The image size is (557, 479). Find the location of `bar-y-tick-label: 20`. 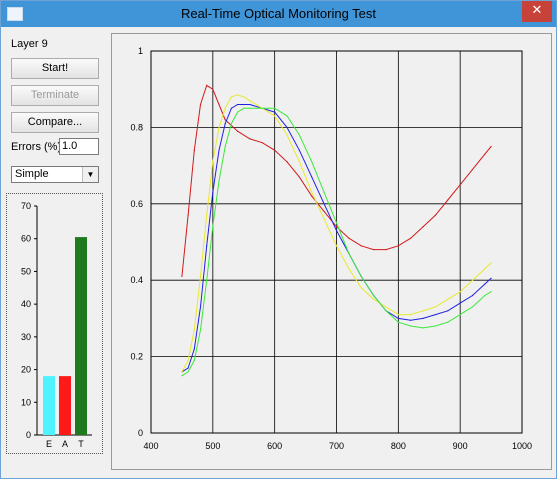

bar-y-tick-label: 20 is located at coordinates (26, 370).